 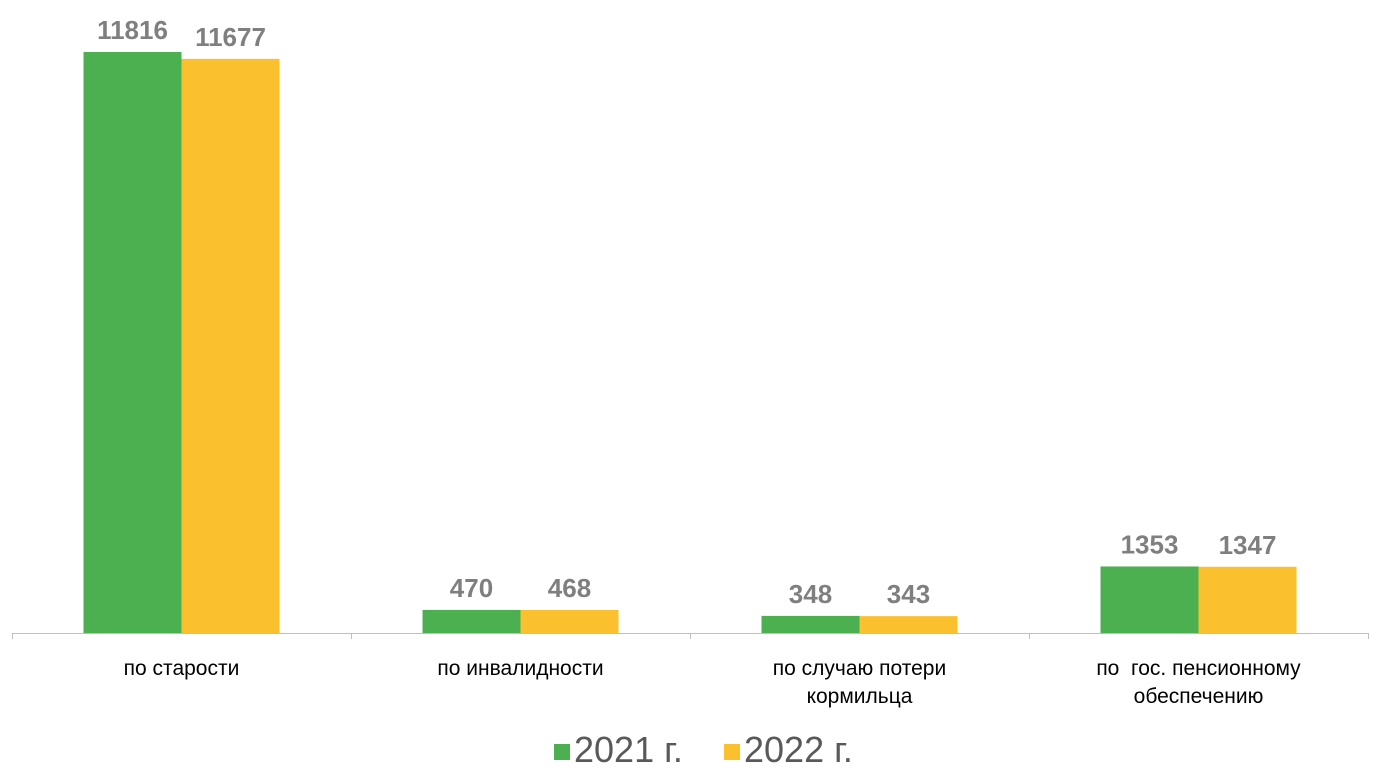 What do you see at coordinates (1150, 544) in the screenshot?
I see `data-label: 1353` at bounding box center [1150, 544].